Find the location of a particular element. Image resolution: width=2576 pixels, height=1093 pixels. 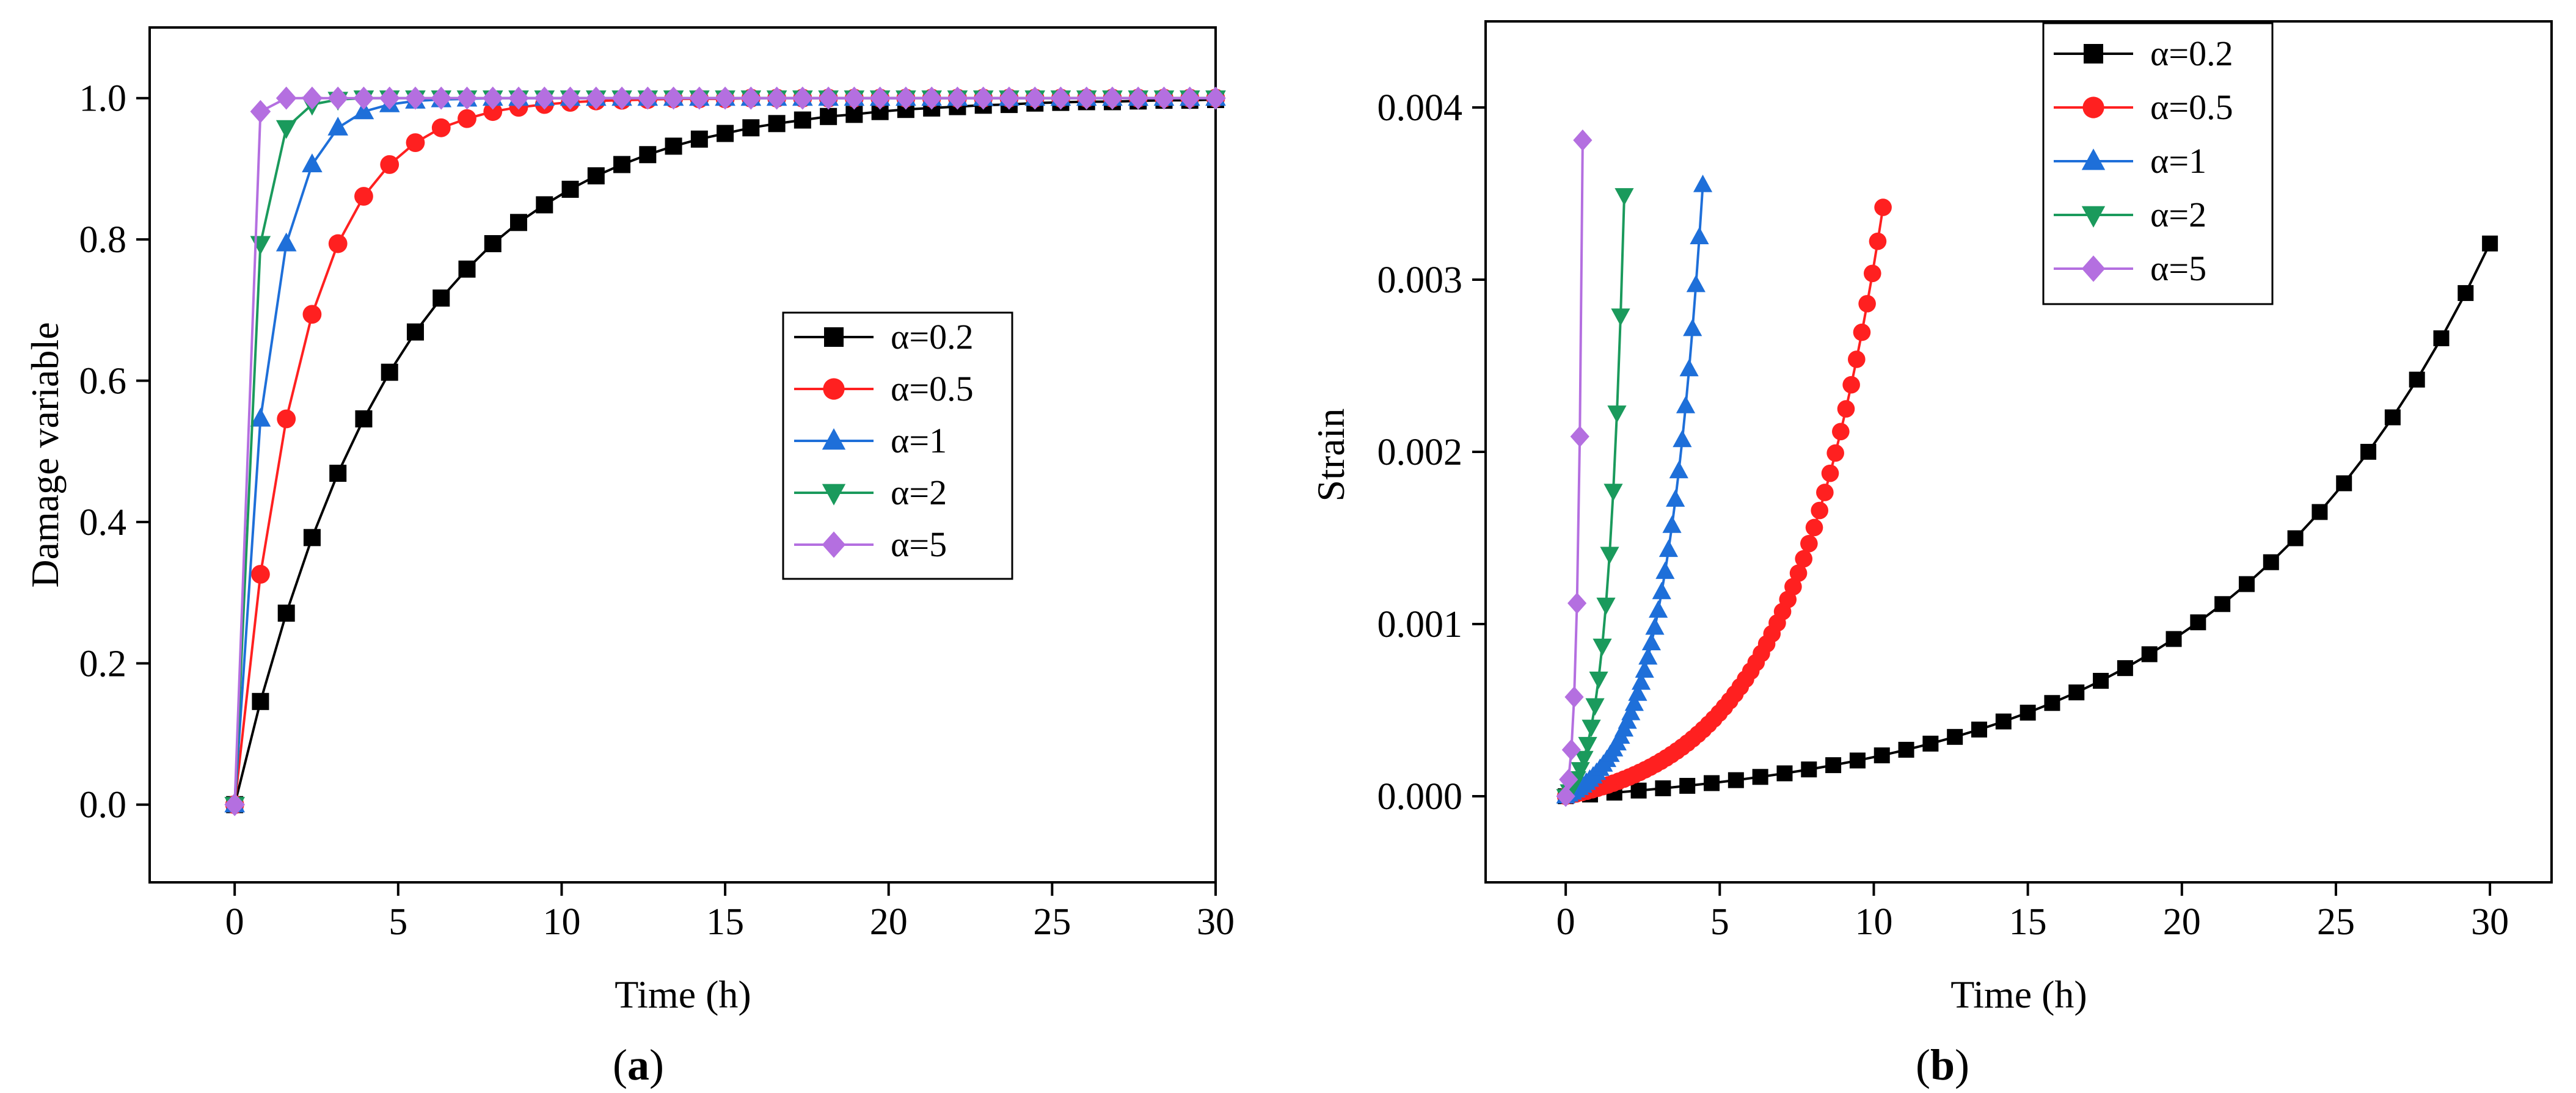

legend-label: α=5 is located at coordinates (2178, 268).